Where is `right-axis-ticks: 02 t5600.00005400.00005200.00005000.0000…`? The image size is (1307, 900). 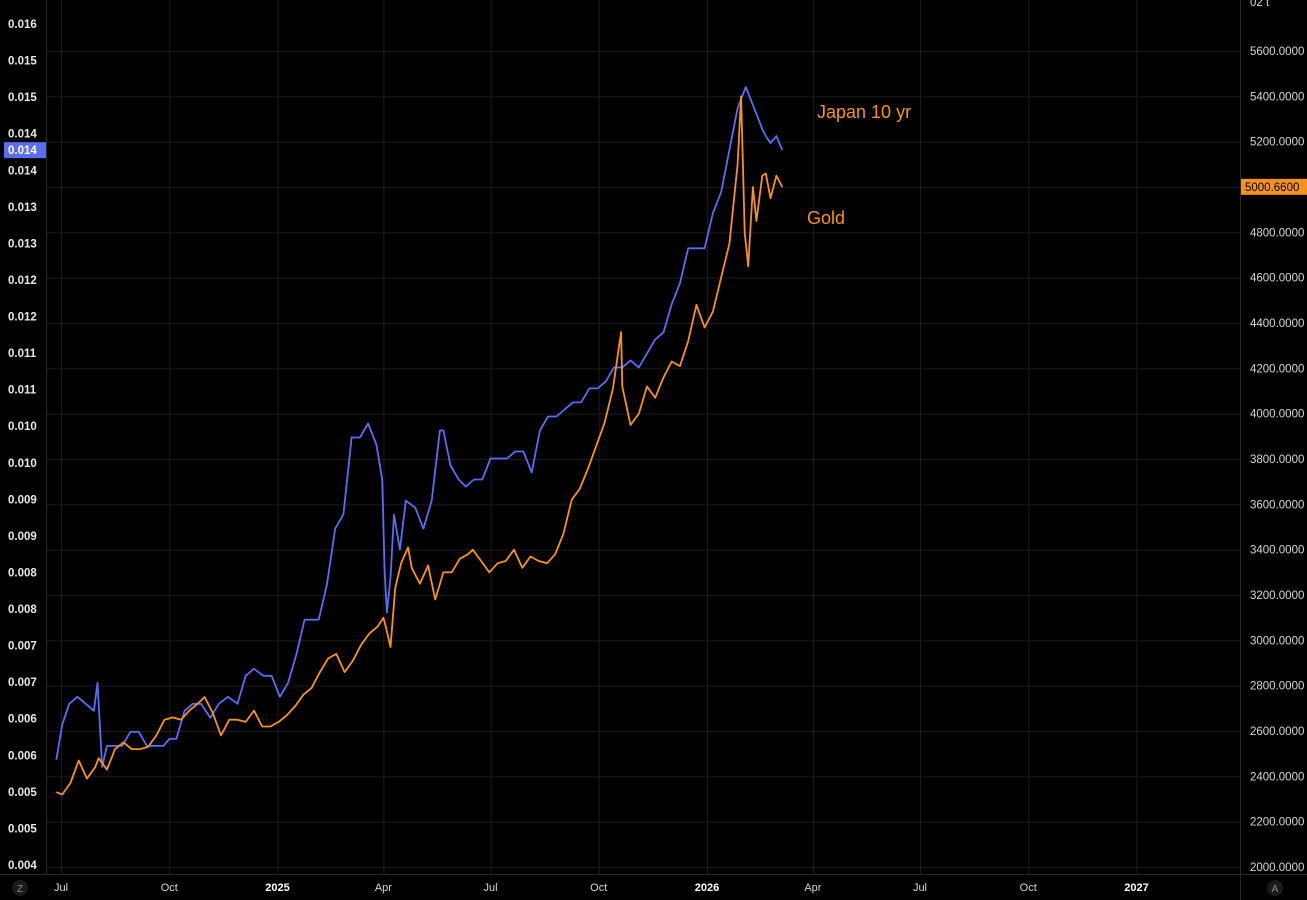
right-axis-ticks: 02 t5600.00005400.00005200.00005000.0000… is located at coordinates (1277, 437).